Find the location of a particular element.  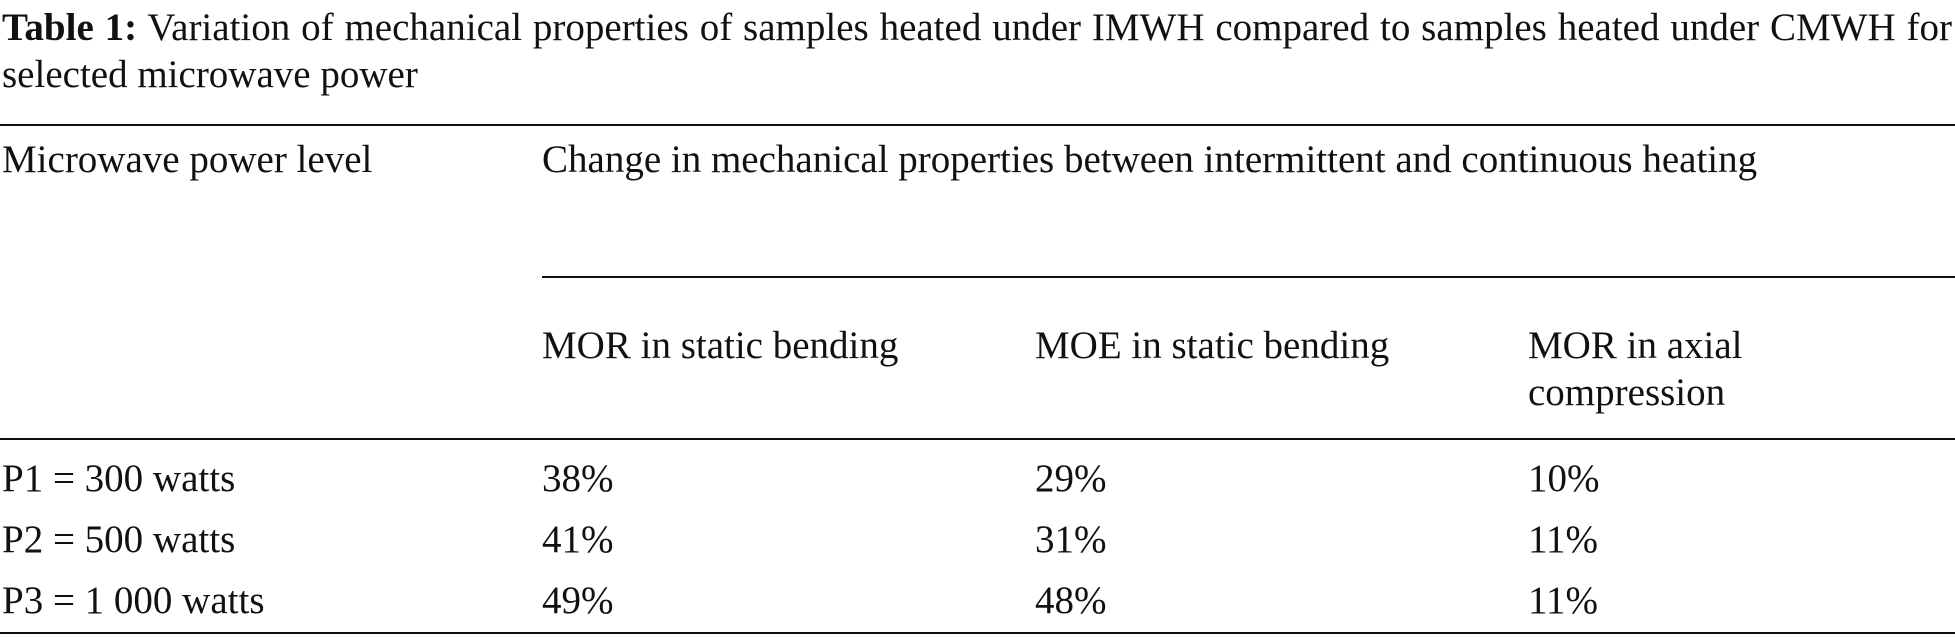

bottom-rule is located at coordinates (977, 633).